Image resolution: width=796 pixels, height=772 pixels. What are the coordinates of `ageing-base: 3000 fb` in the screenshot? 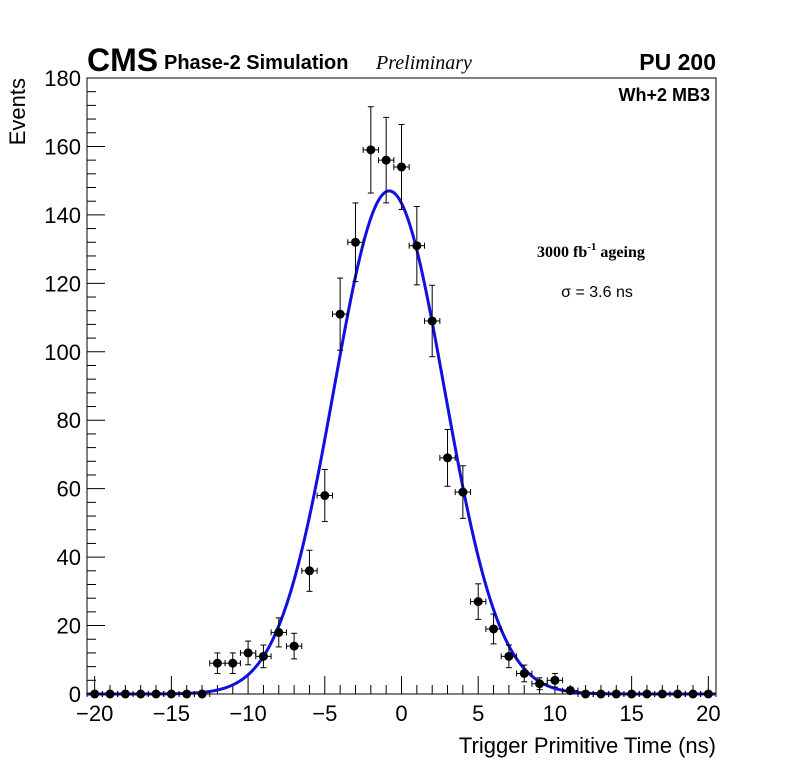 It's located at (562, 252).